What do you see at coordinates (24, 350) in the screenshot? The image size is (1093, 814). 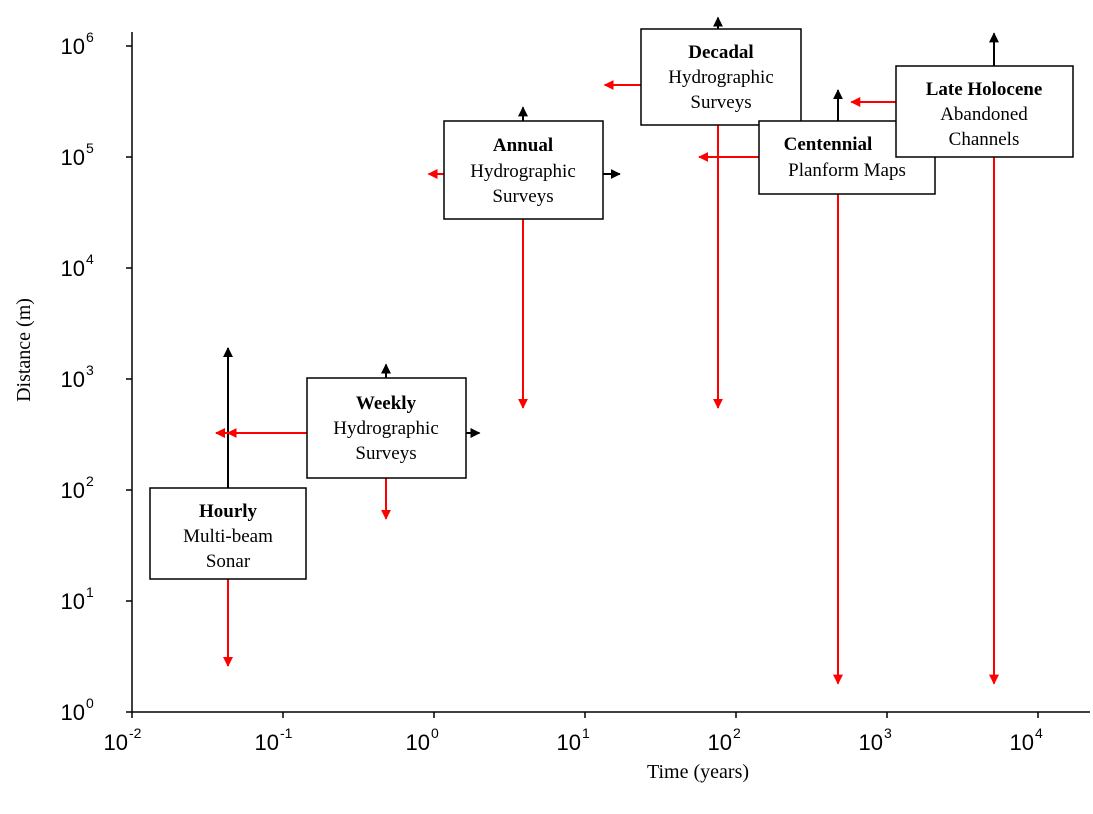 I see `y-axis-label: Distance (m)` at bounding box center [24, 350].